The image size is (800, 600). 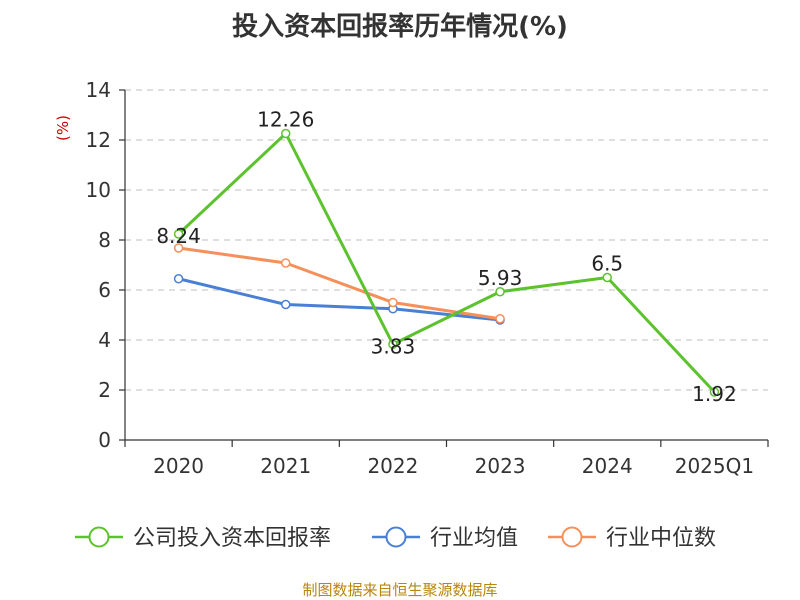 I want to click on y-tick-label: 12, so click(x=98, y=140).